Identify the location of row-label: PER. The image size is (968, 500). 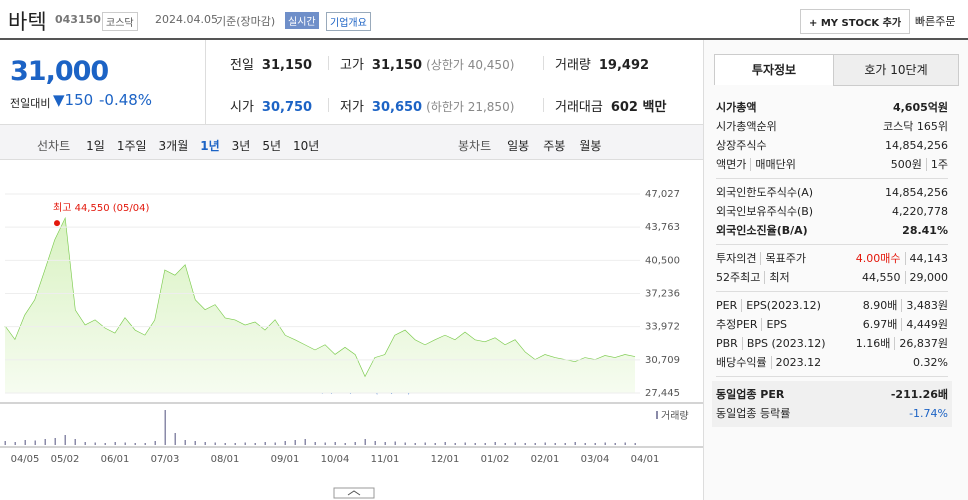
(727, 305).